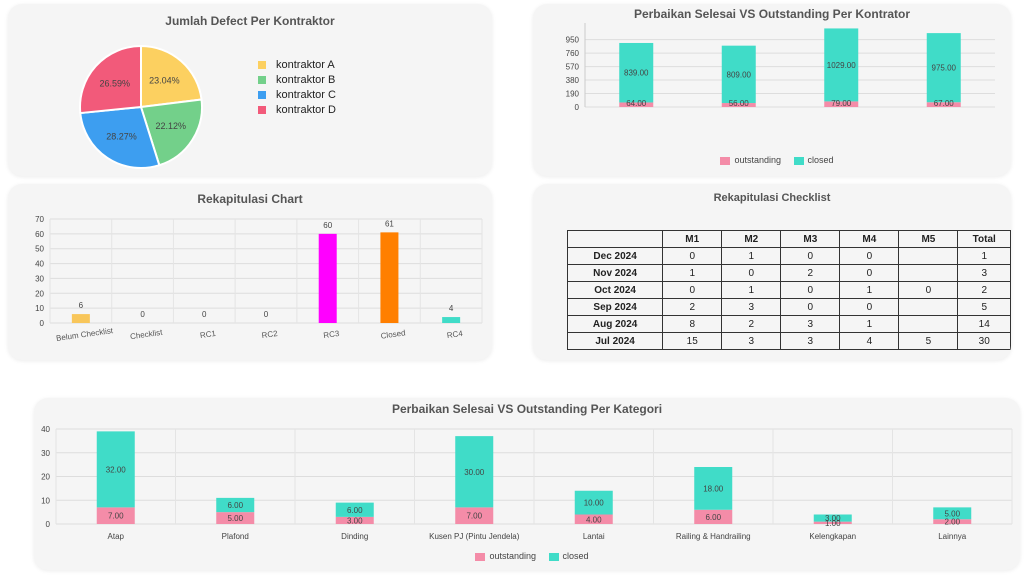  Describe the element at coordinates (204, 314) in the screenshot. I see `recap-bar-value: 0` at that location.